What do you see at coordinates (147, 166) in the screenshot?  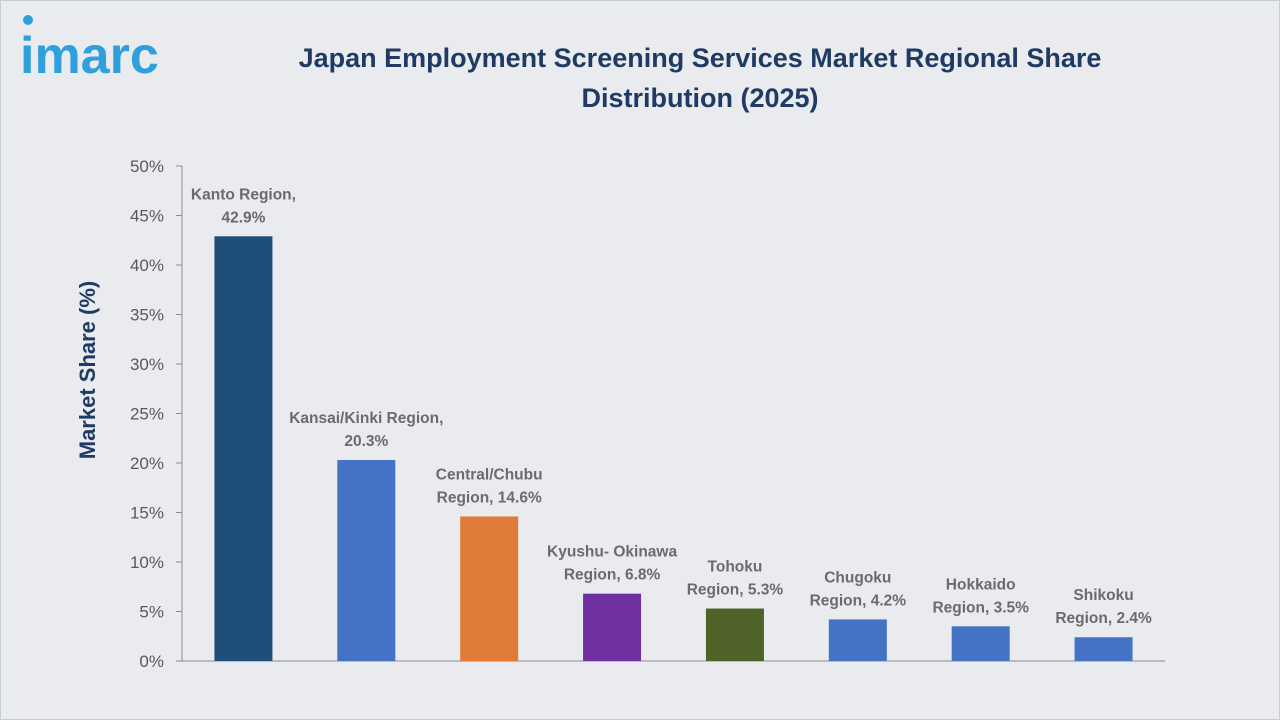 I see `y-tick-label: 50%` at bounding box center [147, 166].